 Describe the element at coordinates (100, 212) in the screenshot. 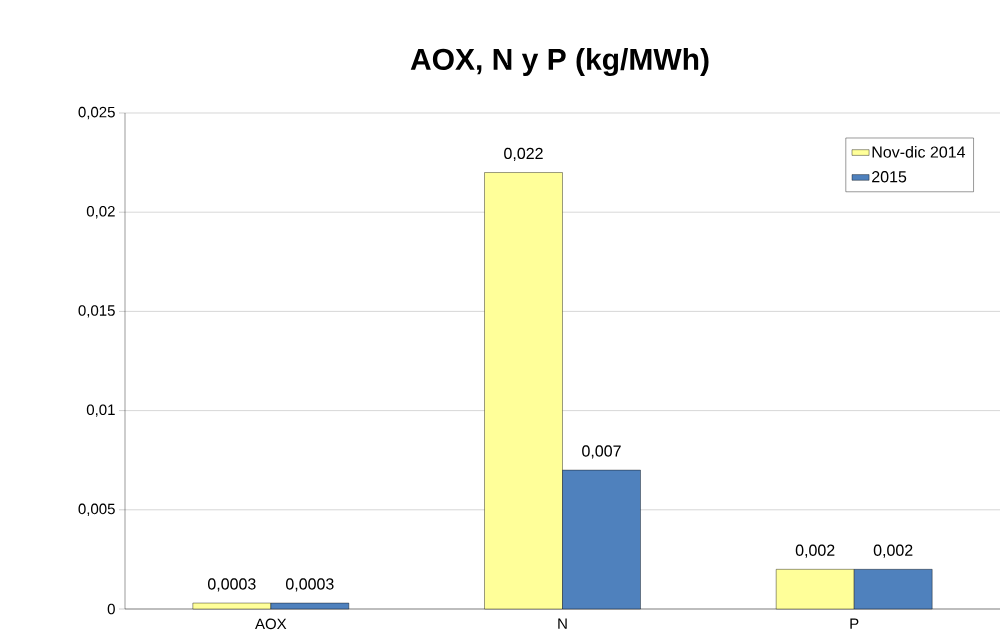

I see `y-tick-label: 0,02` at that location.